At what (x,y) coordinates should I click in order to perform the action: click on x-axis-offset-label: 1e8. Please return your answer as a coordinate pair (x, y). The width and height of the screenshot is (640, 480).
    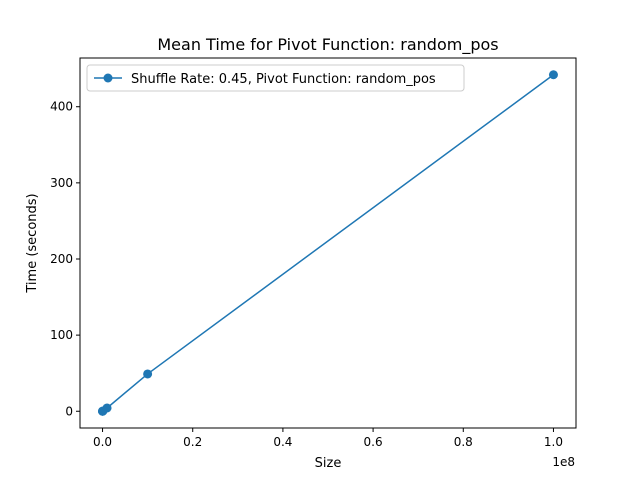
    Looking at the image, I should click on (563, 462).